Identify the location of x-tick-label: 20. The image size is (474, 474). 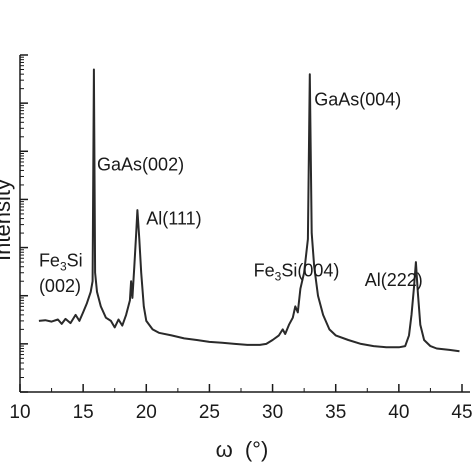
(146, 412).